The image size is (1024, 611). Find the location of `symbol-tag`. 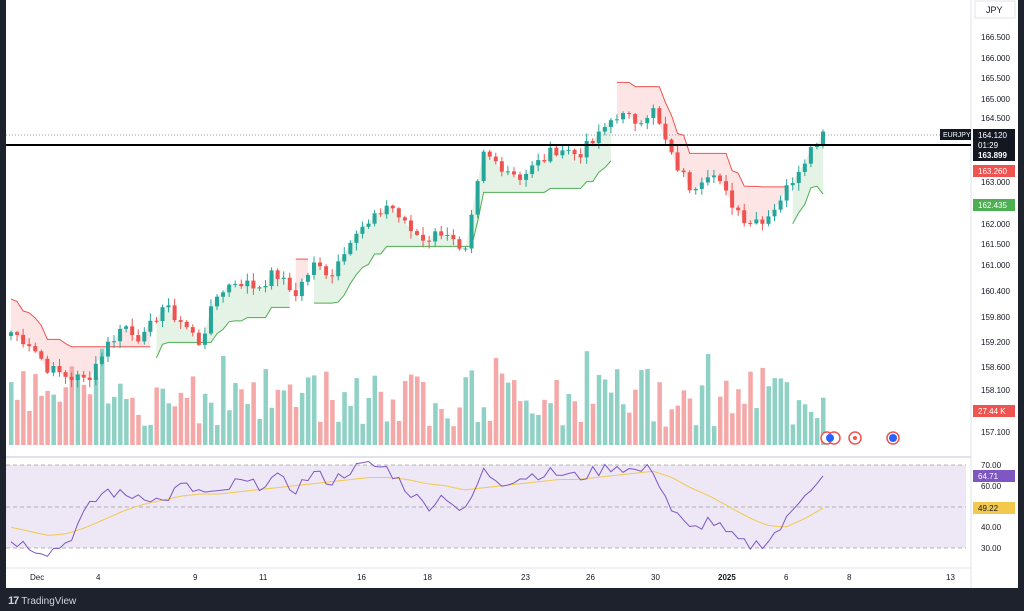

symbol-tag is located at coordinates (955, 134).